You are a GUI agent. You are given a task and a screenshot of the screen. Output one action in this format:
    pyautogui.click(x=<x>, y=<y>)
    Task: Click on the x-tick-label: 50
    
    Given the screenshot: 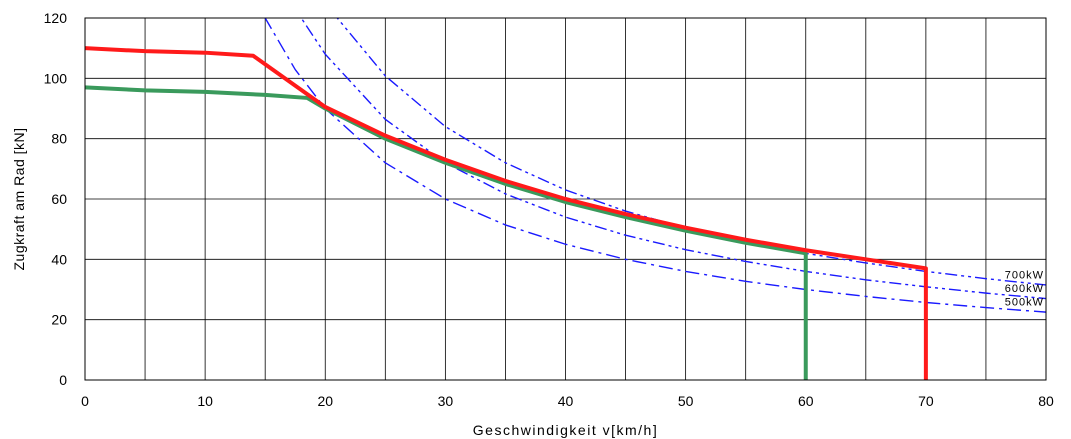 What is the action you would take?
    pyautogui.click(x=686, y=401)
    